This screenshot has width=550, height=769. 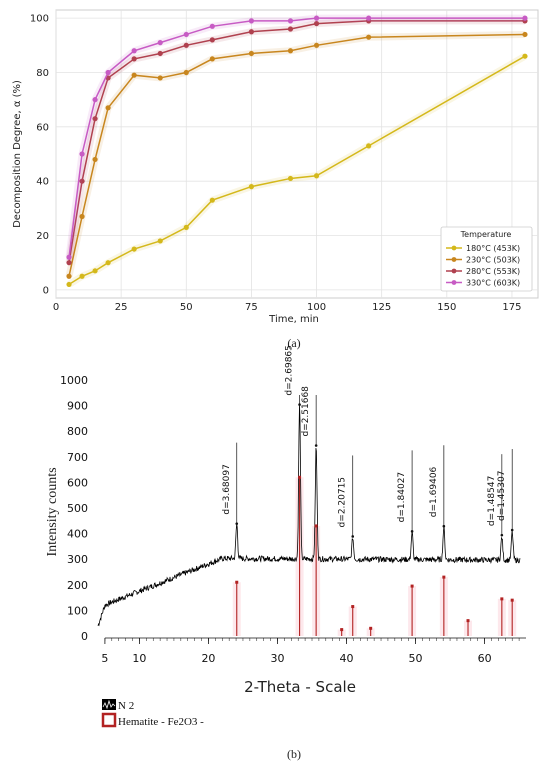 What do you see at coordinates (294, 754) in the screenshot?
I see `panel-label-b: (b)` at bounding box center [294, 754].